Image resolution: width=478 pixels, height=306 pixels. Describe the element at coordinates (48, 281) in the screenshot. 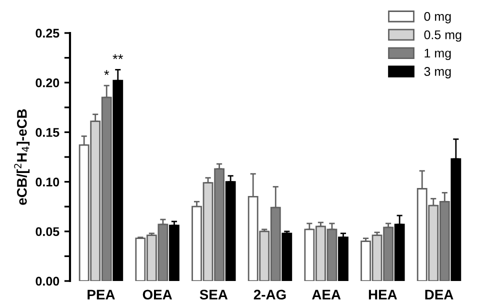

I see `y-tick-label: 0.00` at that location.